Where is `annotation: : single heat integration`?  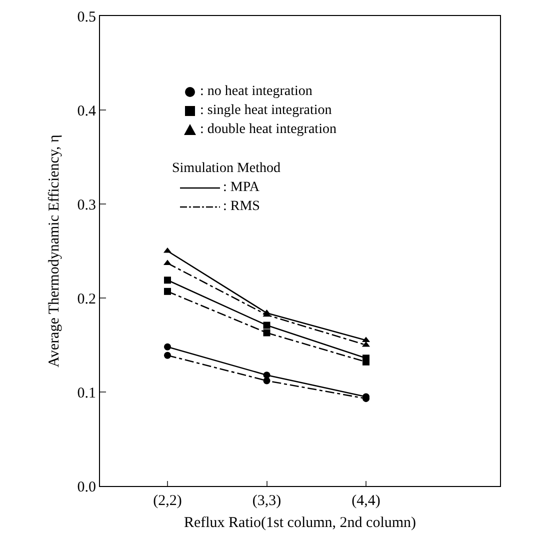
annotation: : single heat integration is located at coordinates (266, 111).